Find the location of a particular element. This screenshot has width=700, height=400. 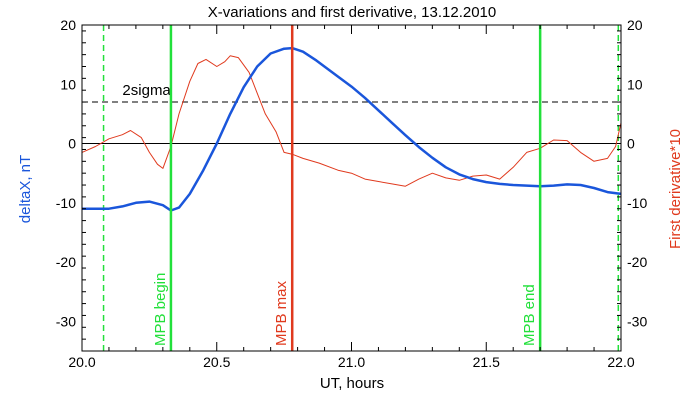

y-tick-label-right: -10 is located at coordinates (637, 203).